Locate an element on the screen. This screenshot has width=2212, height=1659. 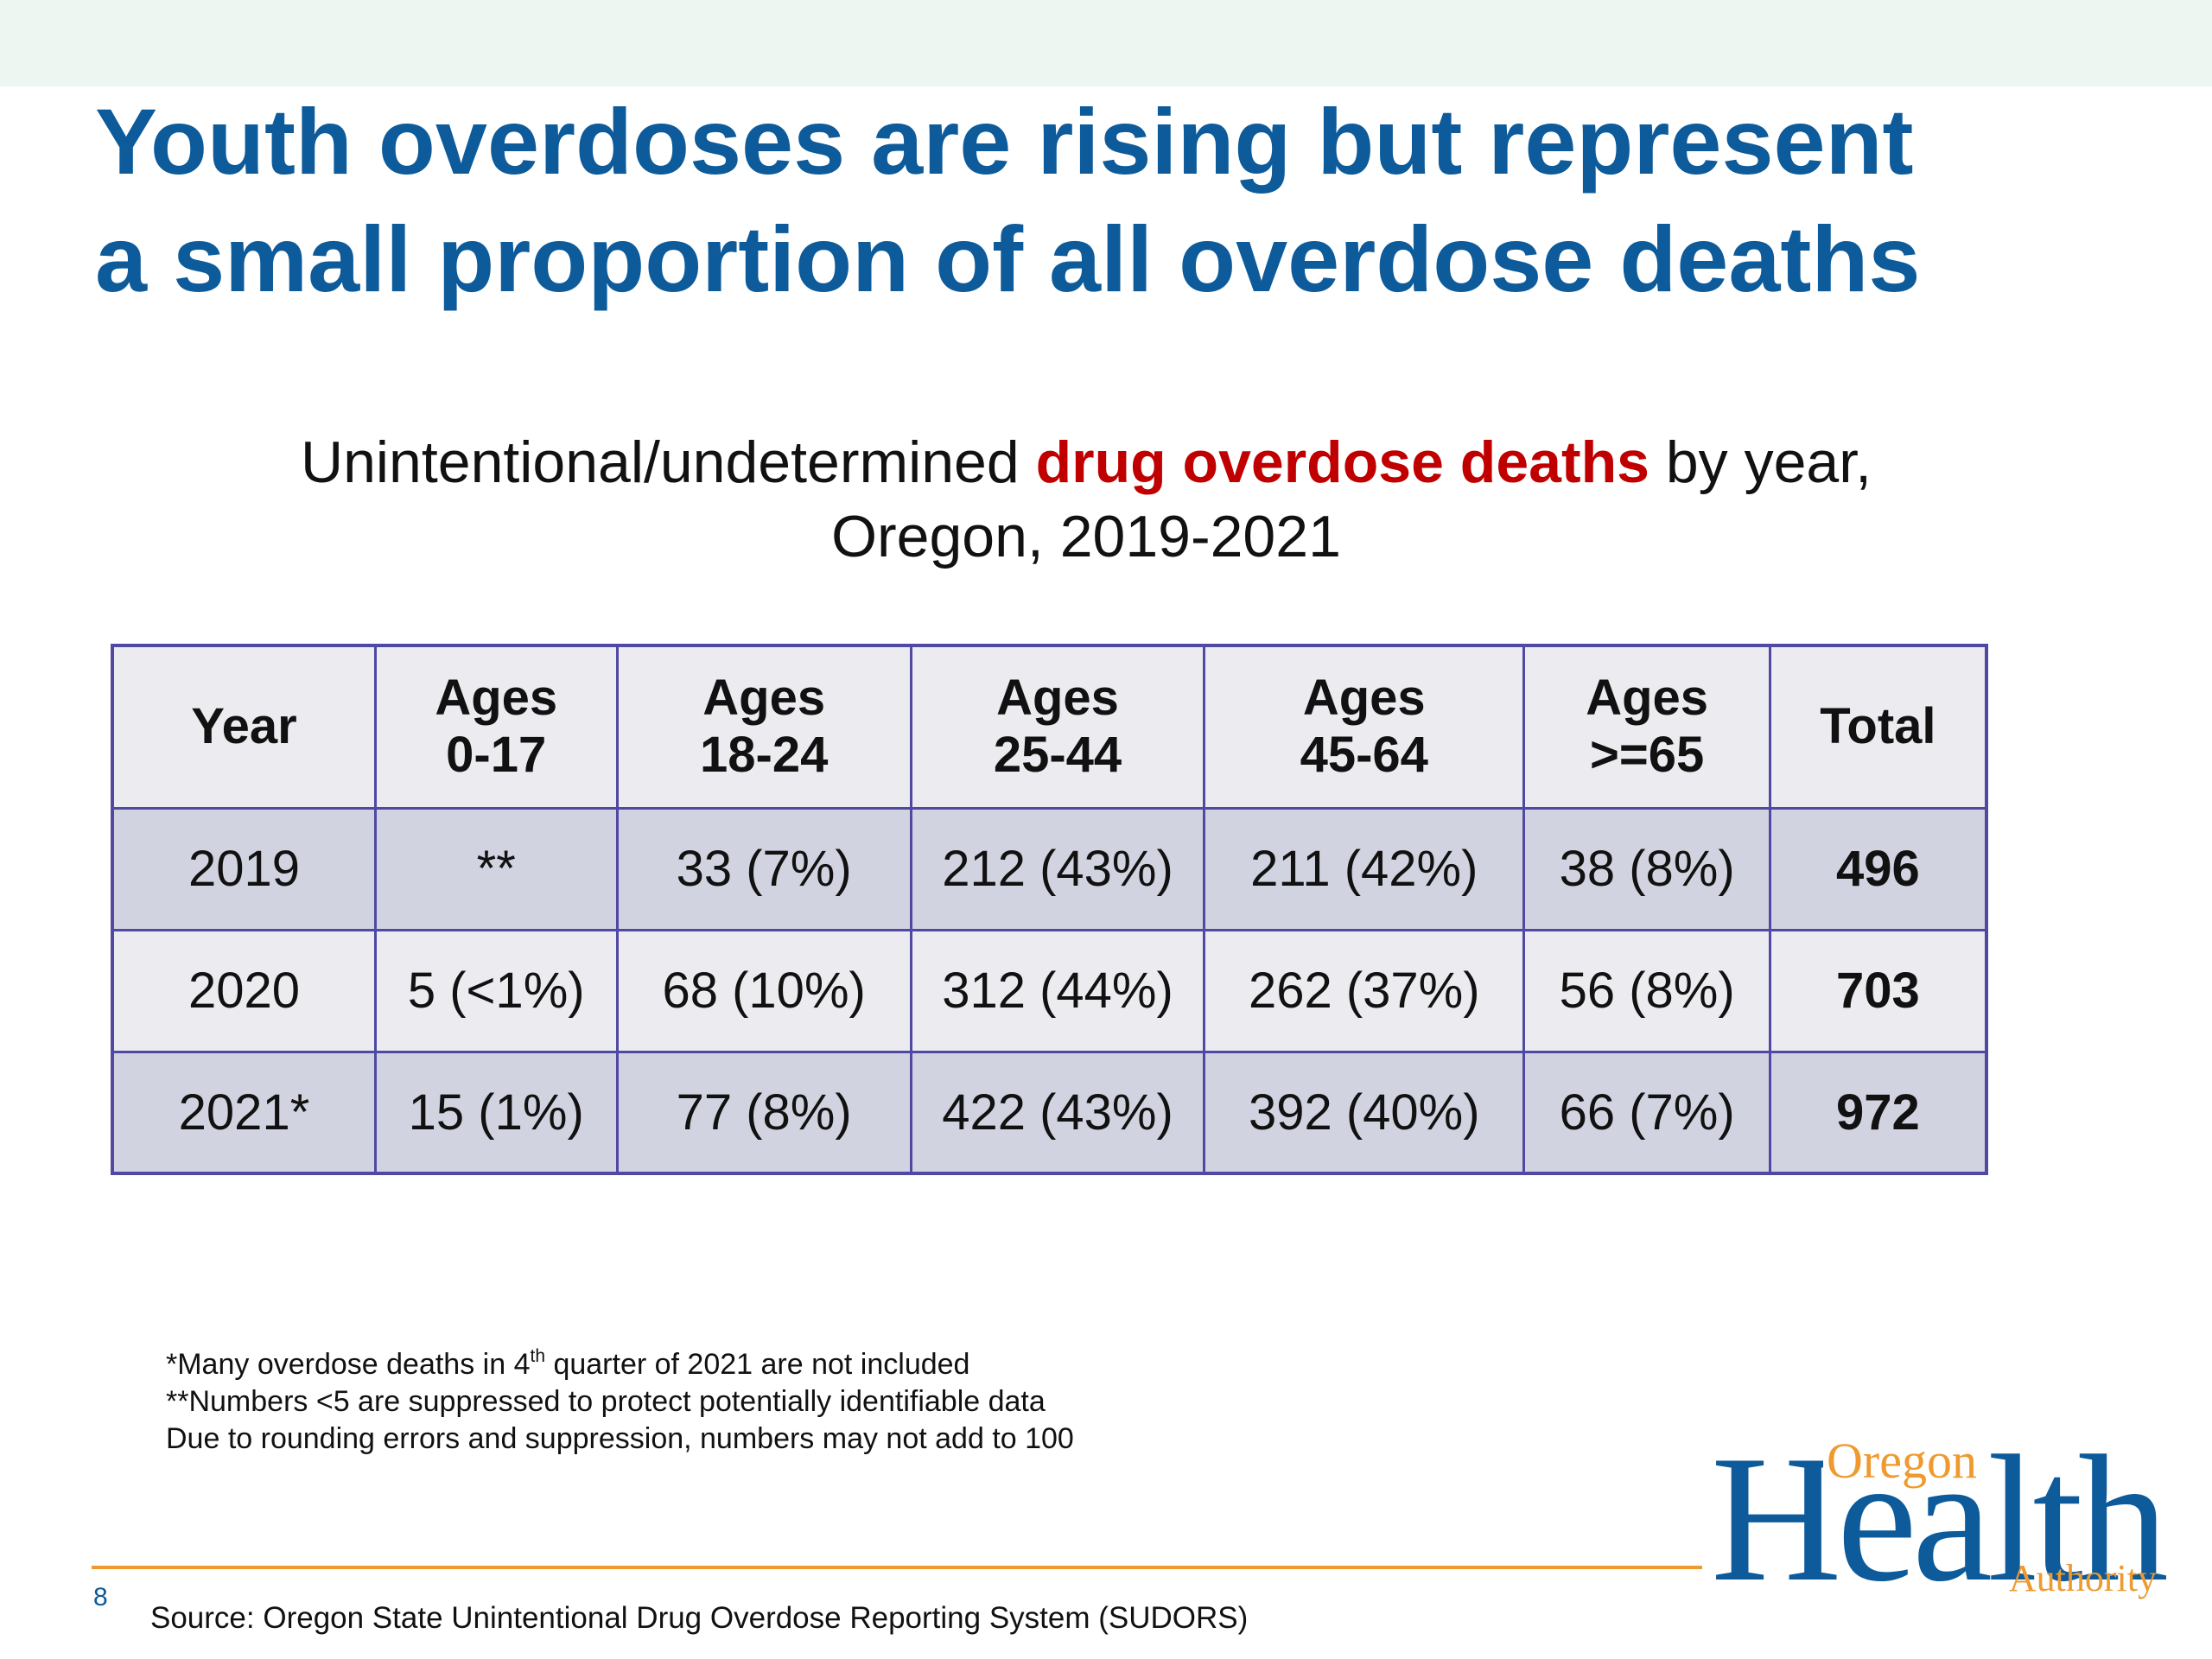
cell-ages-0-17: ** is located at coordinates (496, 868).